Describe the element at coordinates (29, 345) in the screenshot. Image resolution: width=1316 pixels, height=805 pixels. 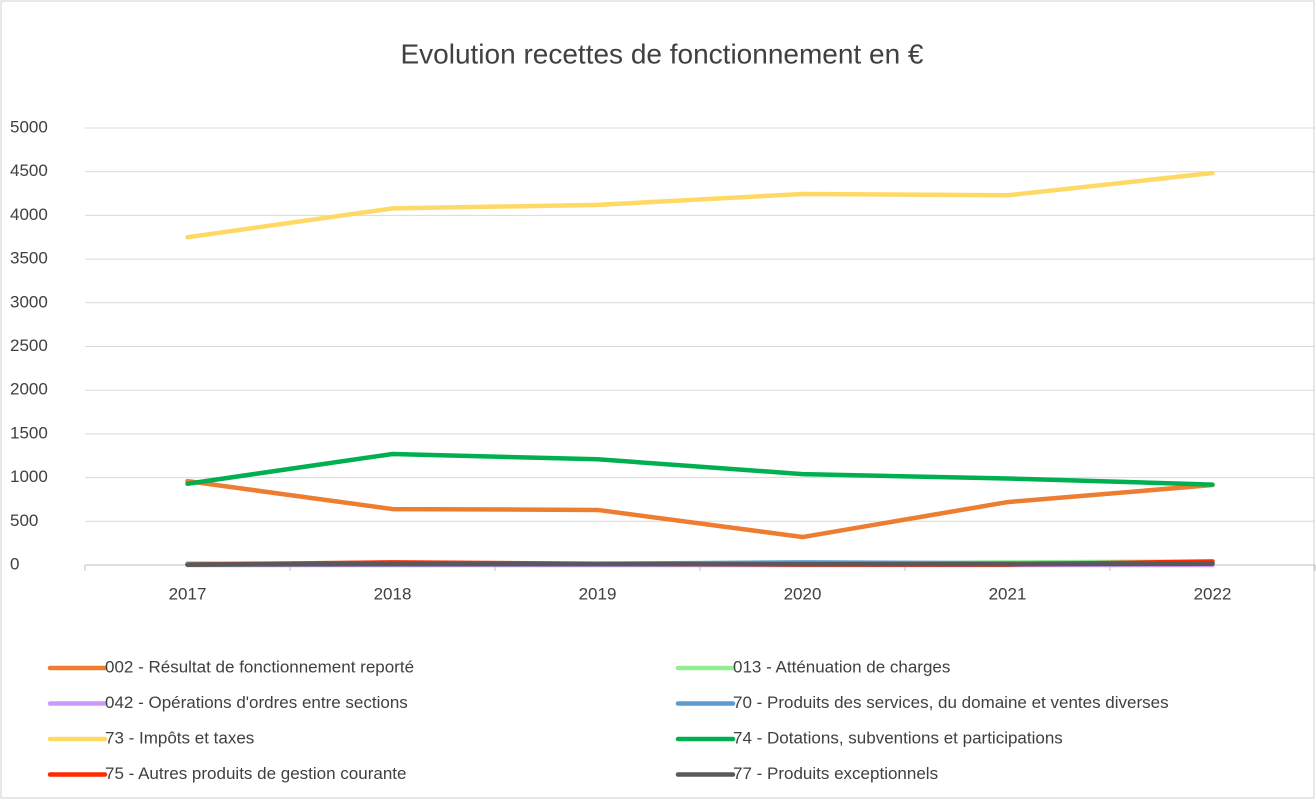
I see `y-tick-label: 2500` at that location.